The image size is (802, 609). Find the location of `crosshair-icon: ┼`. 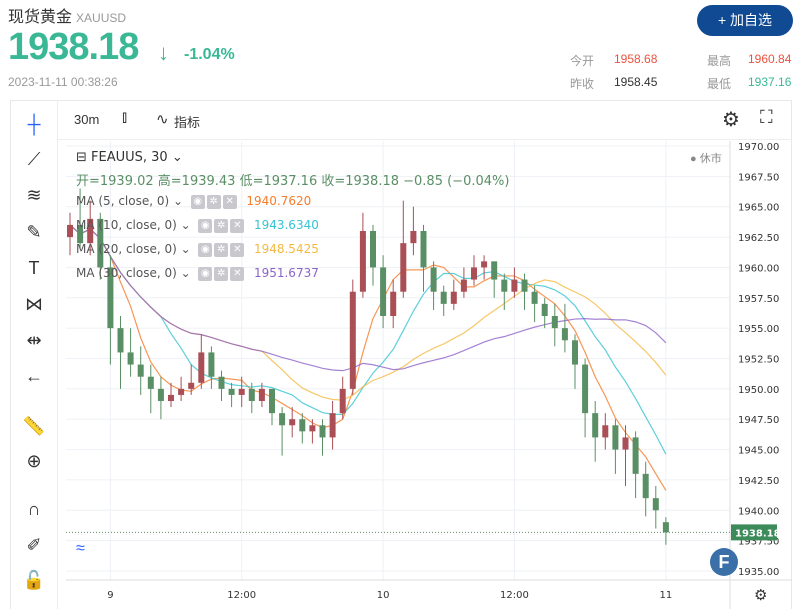

crosshair-icon: ┼ is located at coordinates (34, 124).